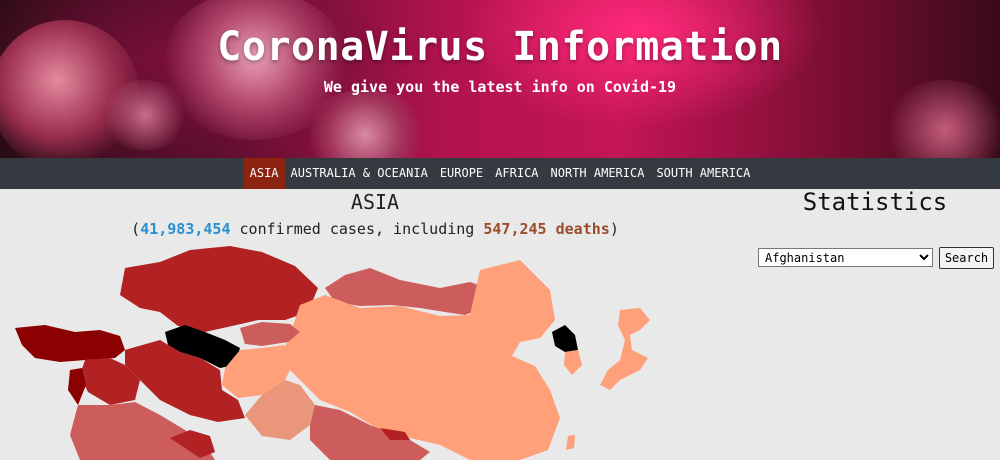 This screenshot has height=460, width=1000. I want to click on map-country-pakistan, so click(280, 410).